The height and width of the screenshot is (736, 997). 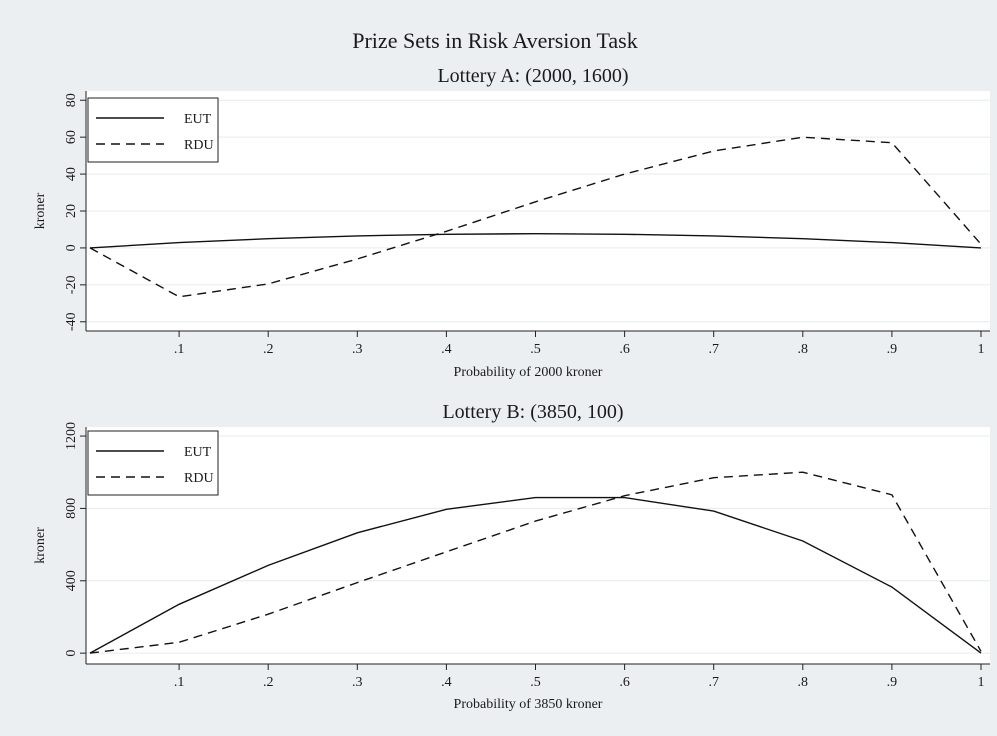 I want to click on figure-title: Prize Sets in Risk Aversion Task, so click(x=494, y=40).